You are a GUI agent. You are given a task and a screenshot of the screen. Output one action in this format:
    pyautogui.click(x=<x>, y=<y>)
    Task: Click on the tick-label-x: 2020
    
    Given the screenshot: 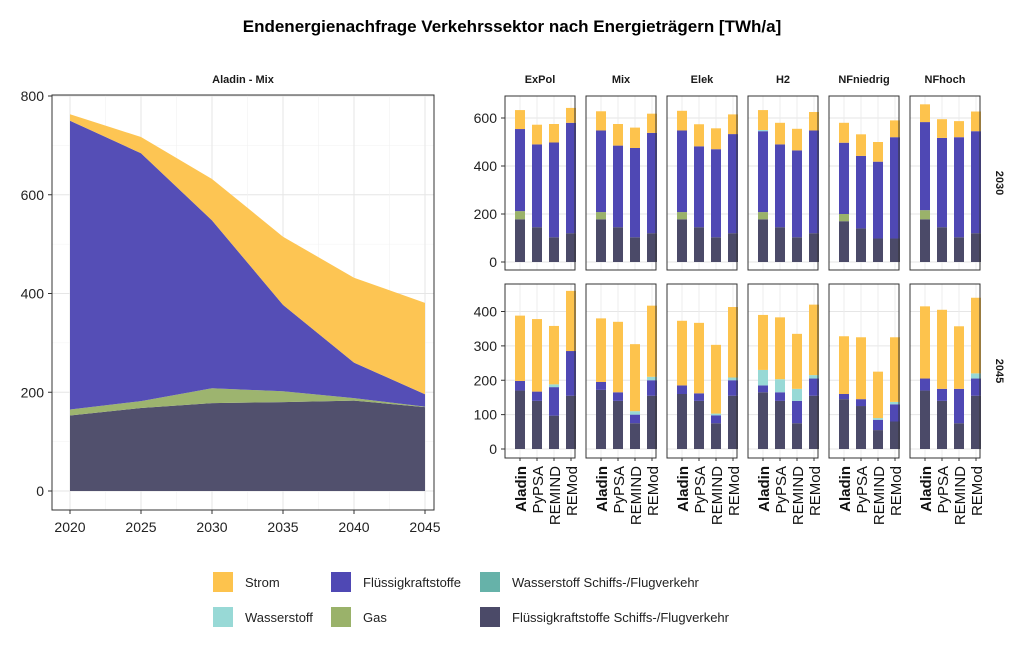 What is the action you would take?
    pyautogui.click(x=69, y=527)
    